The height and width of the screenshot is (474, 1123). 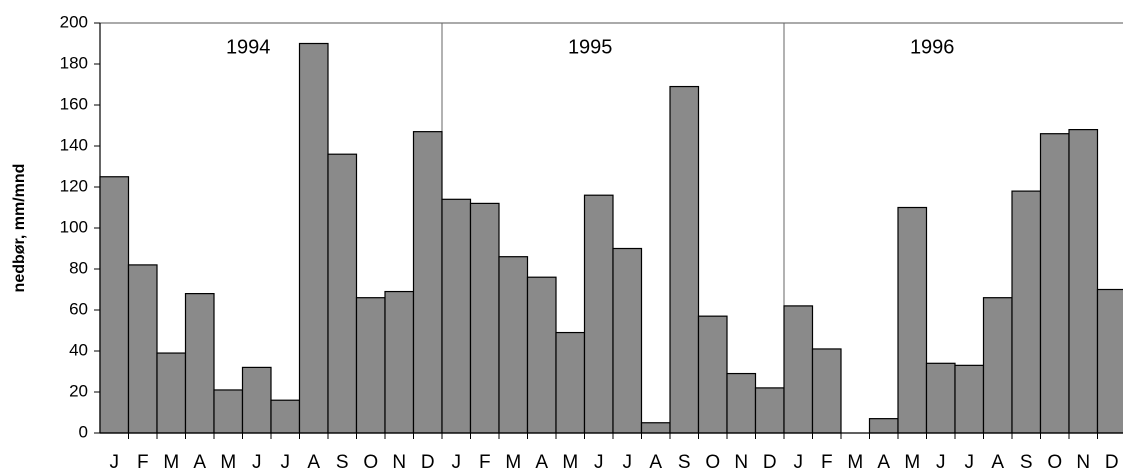 I want to click on y-tick-label: 0, so click(x=83, y=431).